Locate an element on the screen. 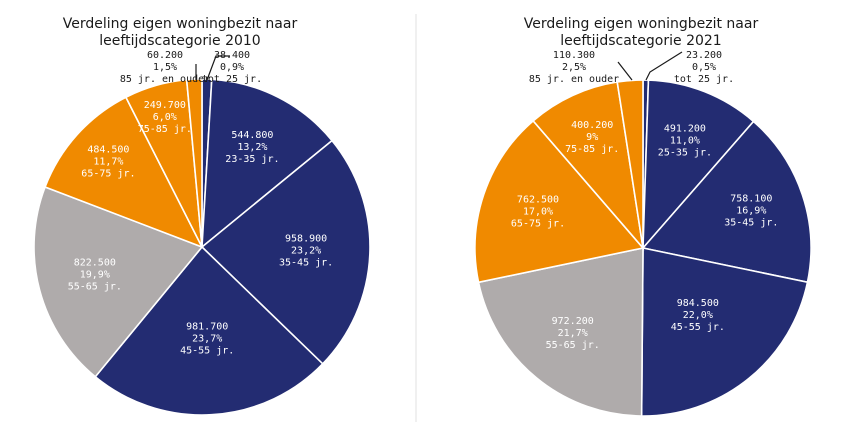 The image size is (859, 448). slice-value-label: 544.800 is located at coordinates (252, 135).